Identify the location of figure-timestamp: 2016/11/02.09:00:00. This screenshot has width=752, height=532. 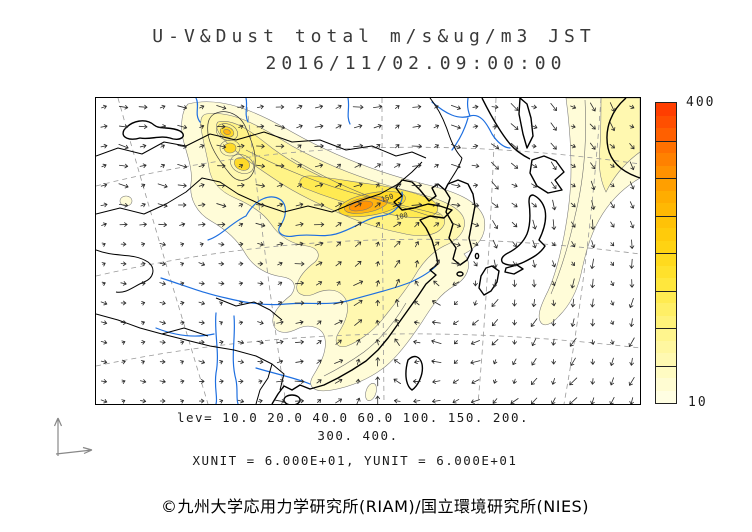
(416, 63).